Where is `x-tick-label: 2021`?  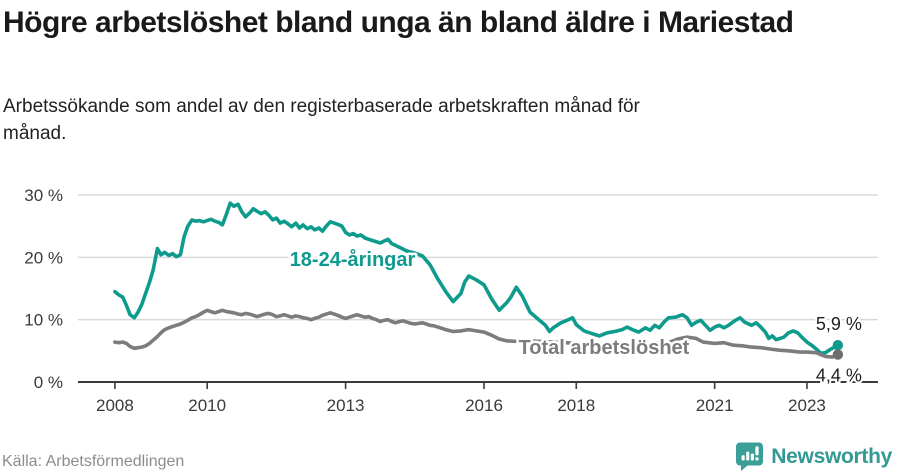 x-tick-label: 2021 is located at coordinates (715, 405).